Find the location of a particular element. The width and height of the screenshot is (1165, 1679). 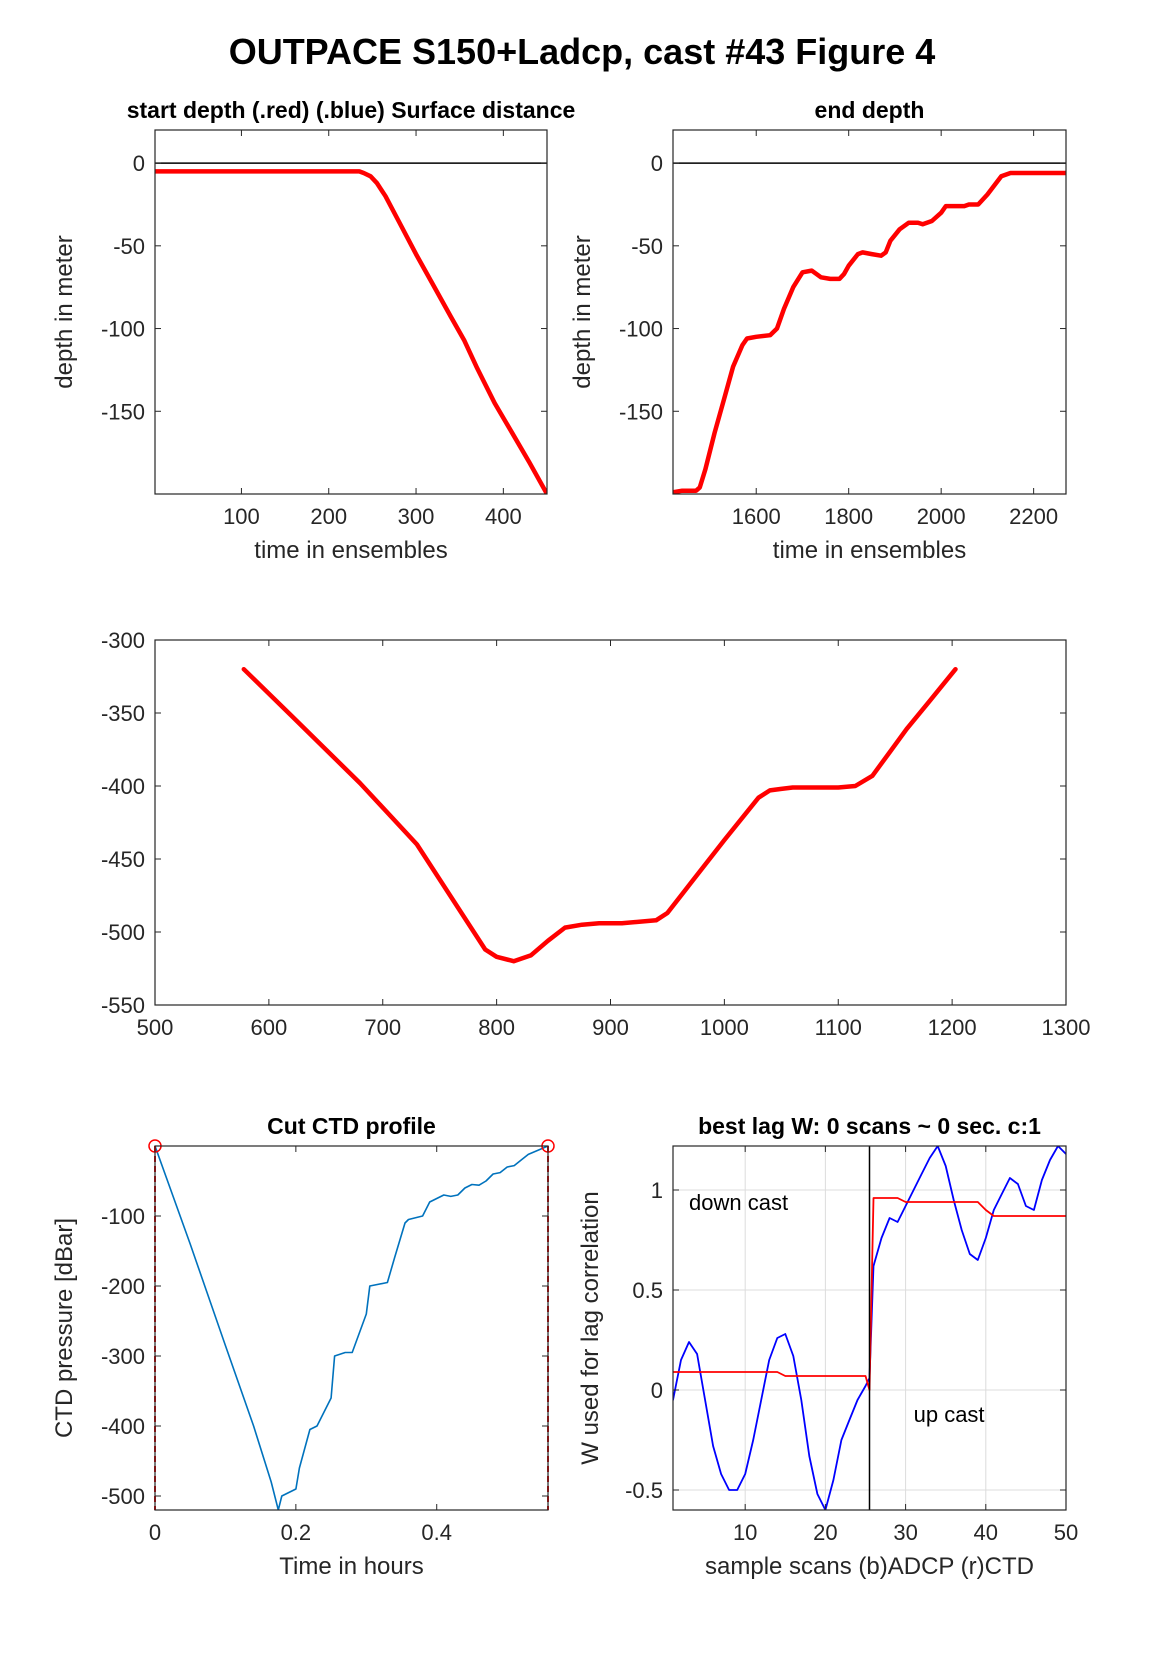

x-tick-label: 400 is located at coordinates (503, 516).